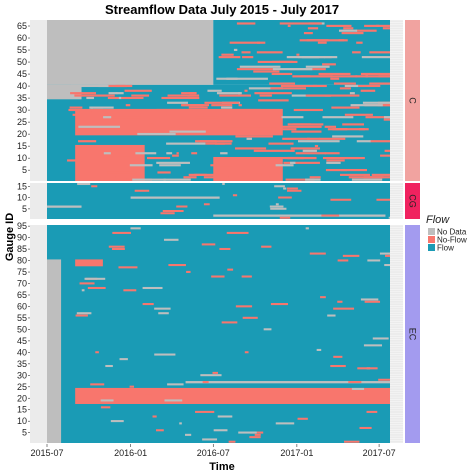 This screenshot has height=474, width=474. Describe the element at coordinates (22, 364) in the screenshot. I see `y-tick-label: 35` at that location.